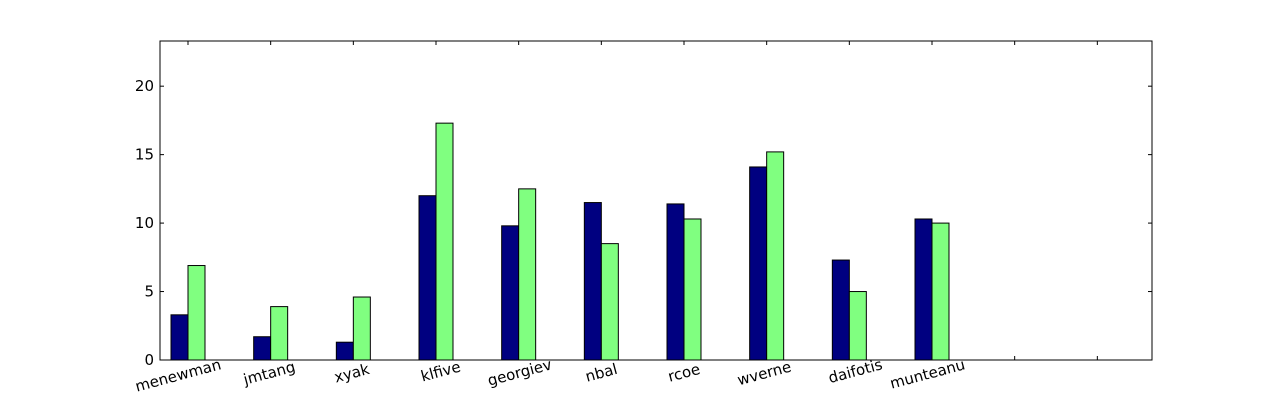  Describe the element at coordinates (149, 292) in the screenshot. I see `y-tick-label: 5` at that location.